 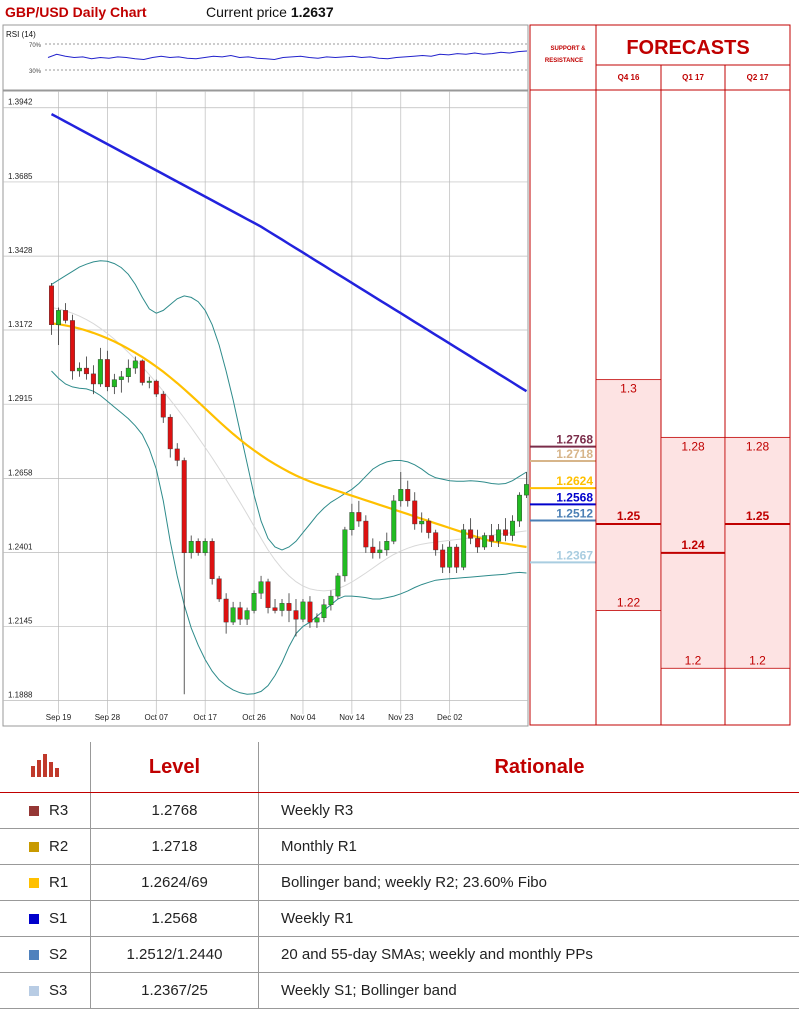 What do you see at coordinates (246, 12) in the screenshot?
I see `price-label-text: Current price` at bounding box center [246, 12].